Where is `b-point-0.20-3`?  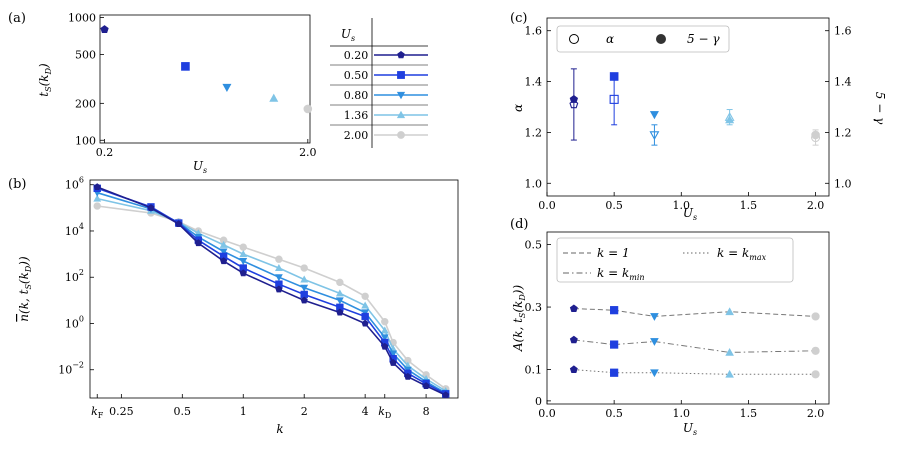 b-point-0.20-3 is located at coordinates (198, 243).